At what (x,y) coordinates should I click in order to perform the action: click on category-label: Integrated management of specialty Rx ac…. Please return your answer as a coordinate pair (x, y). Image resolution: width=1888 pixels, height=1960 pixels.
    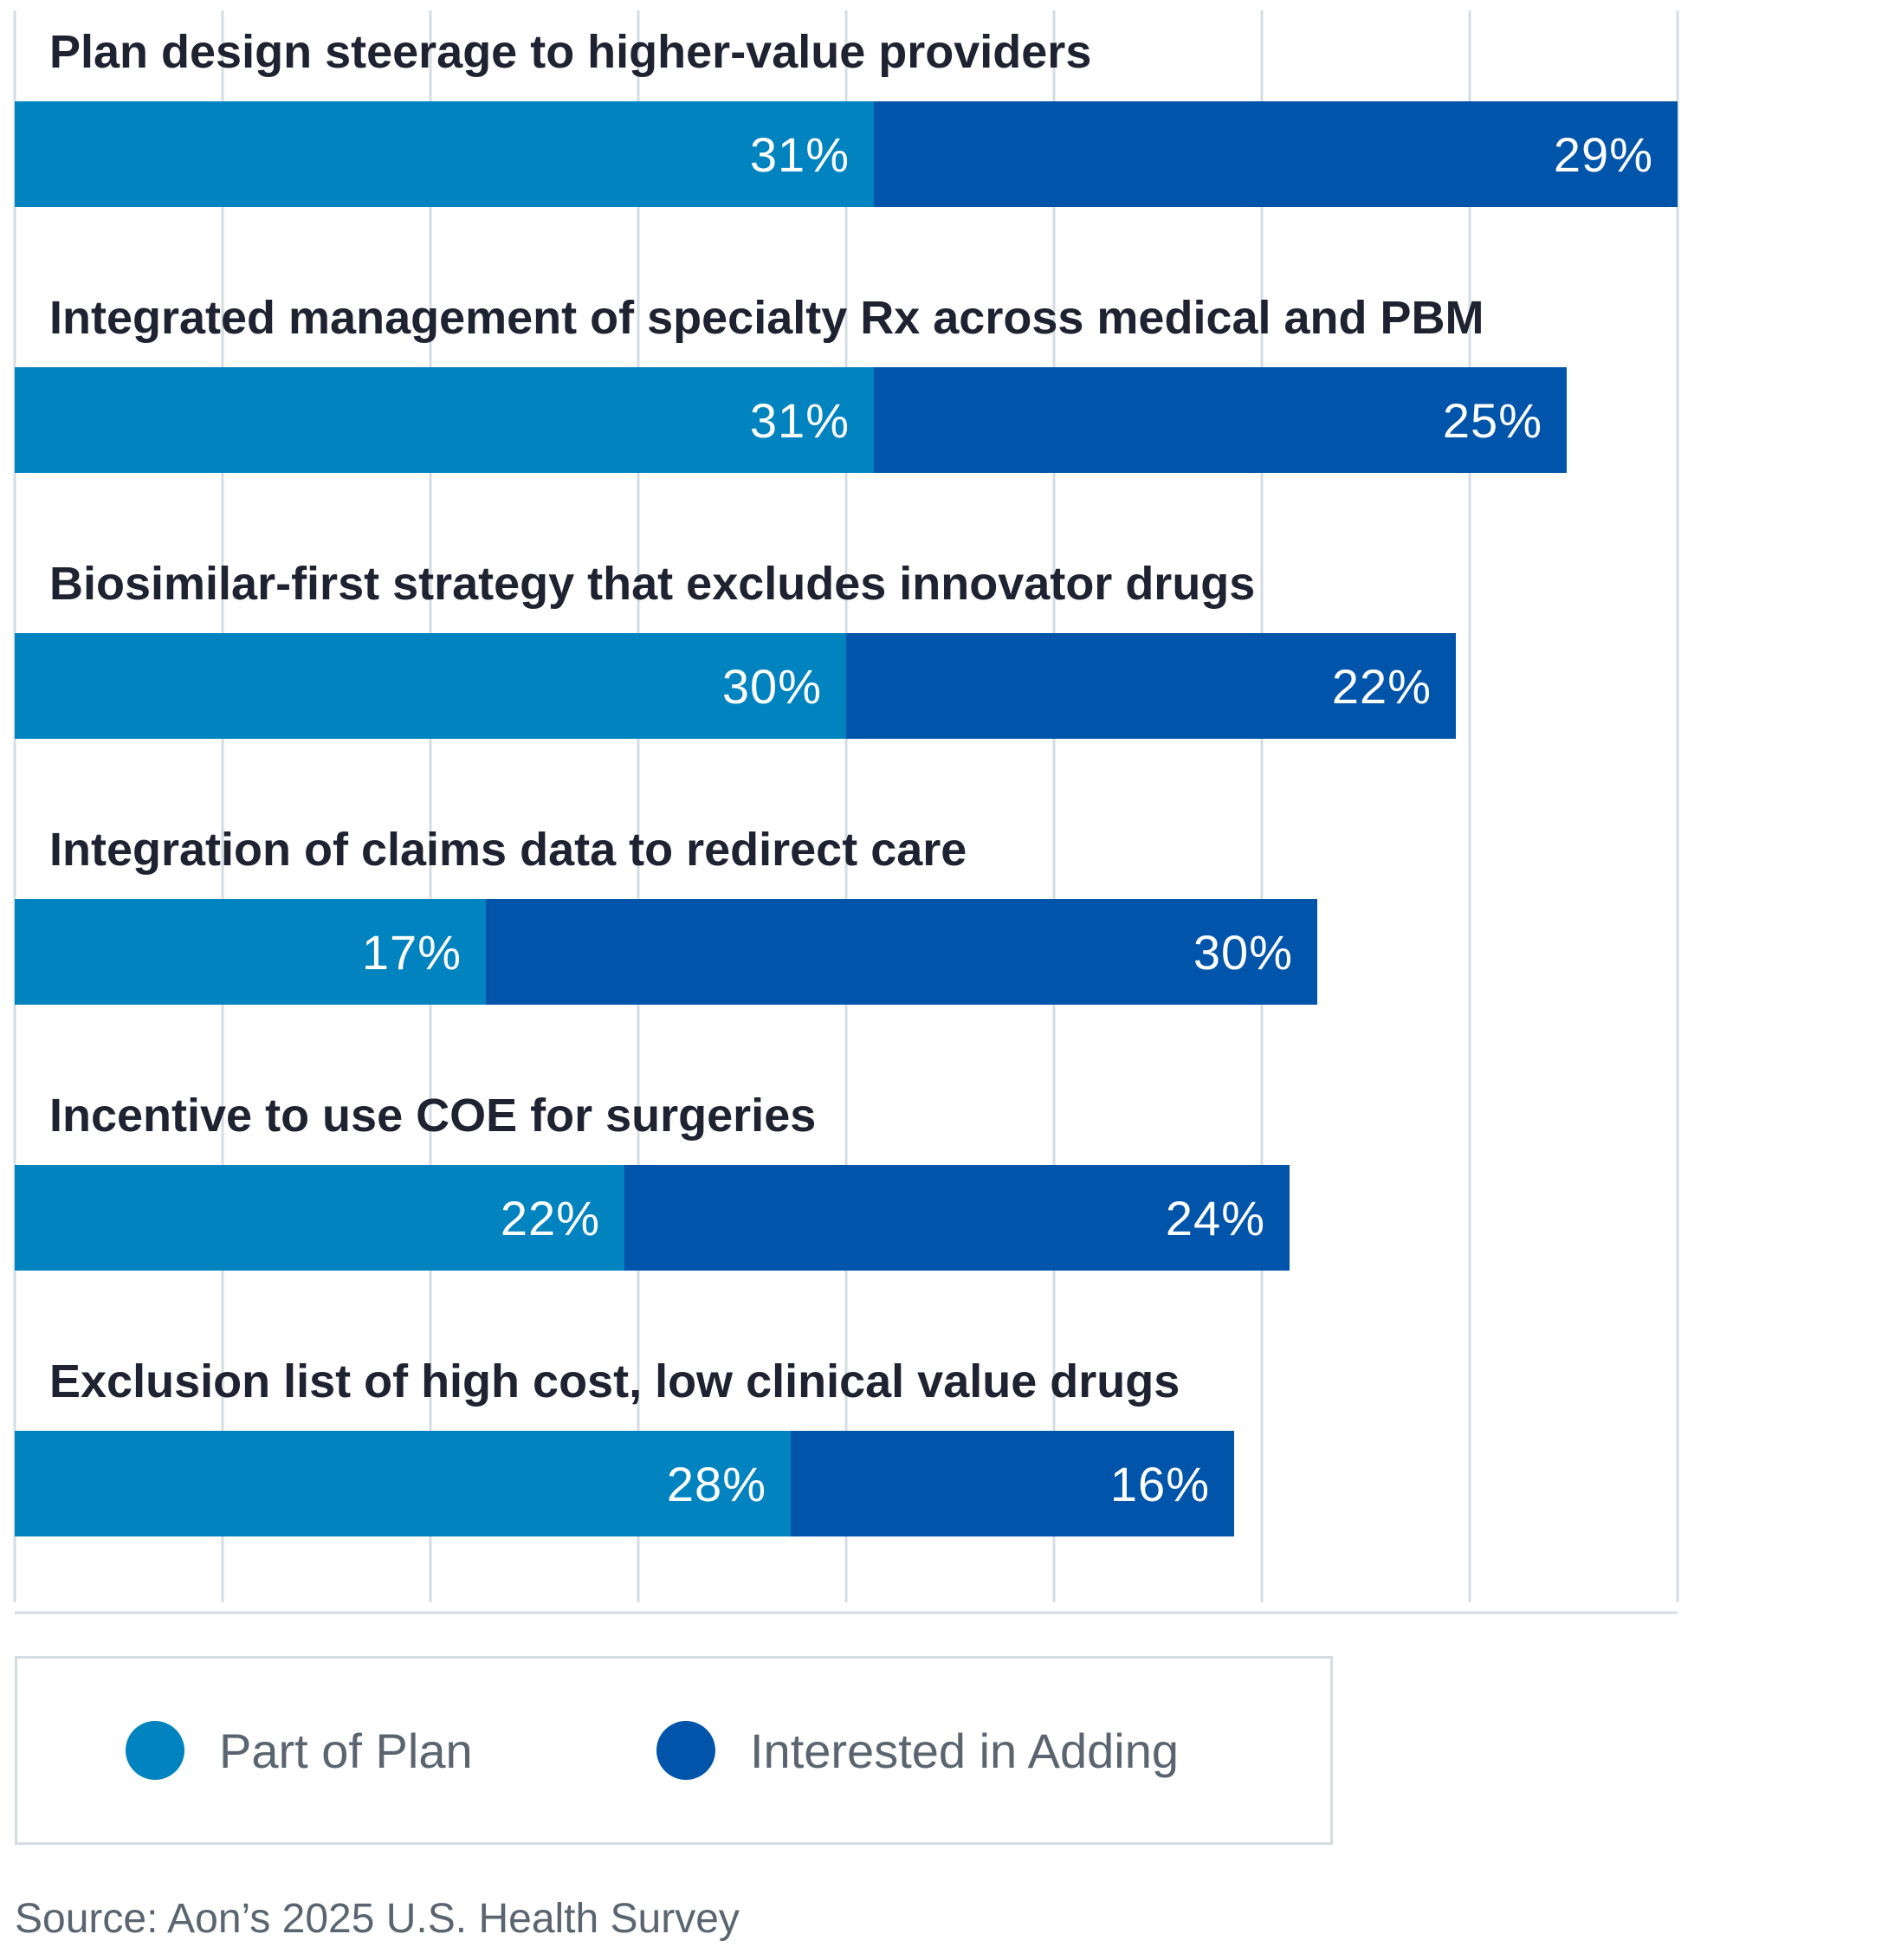
    Looking at the image, I should click on (766, 318).